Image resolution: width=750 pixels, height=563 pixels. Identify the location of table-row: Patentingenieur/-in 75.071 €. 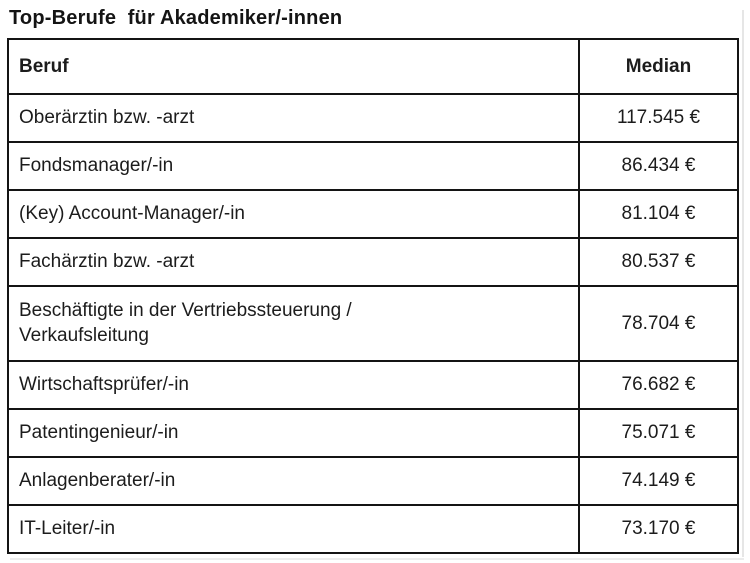
(373, 433).